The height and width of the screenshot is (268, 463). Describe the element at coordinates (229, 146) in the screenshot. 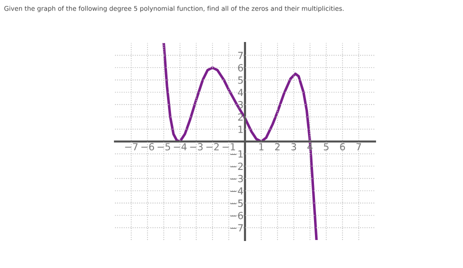

I see `x-tick-label: −1` at that location.